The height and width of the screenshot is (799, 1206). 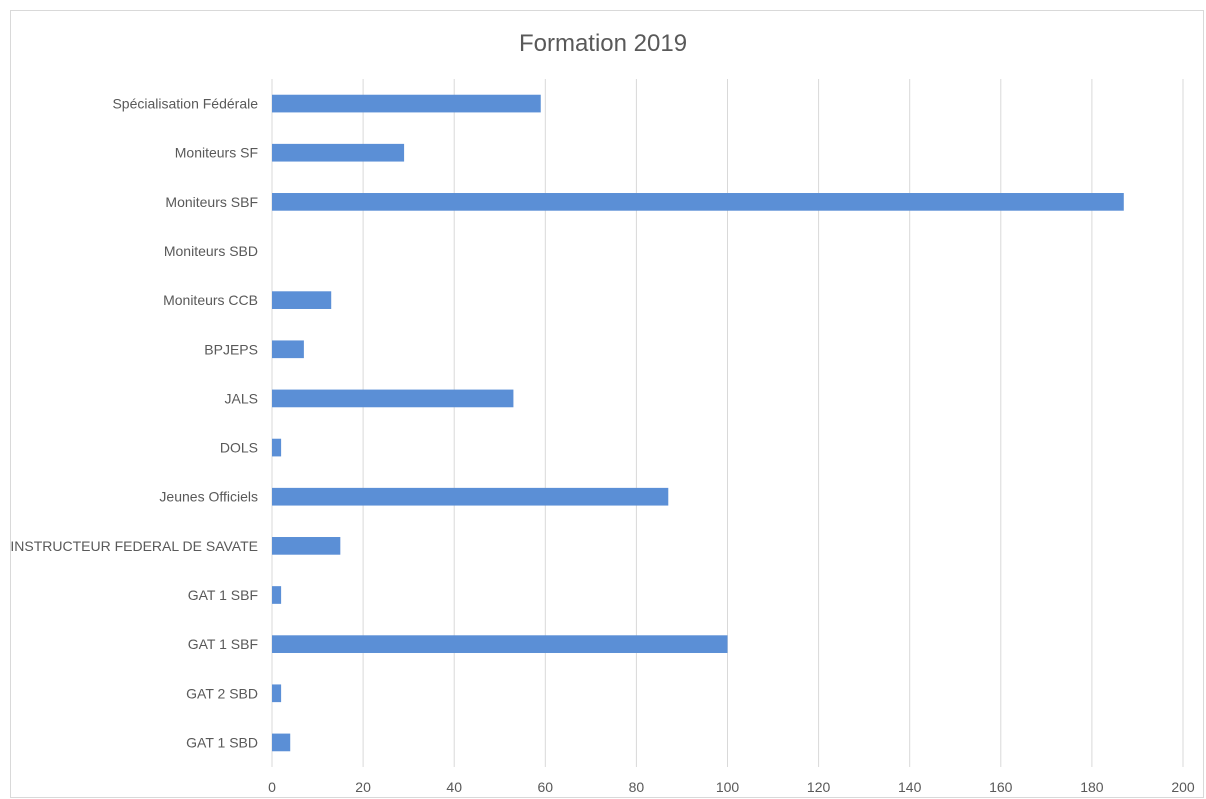 What do you see at coordinates (134, 546) in the screenshot?
I see `category-label: INSTRUCTEUR FEDERAL DE SAVATE` at bounding box center [134, 546].